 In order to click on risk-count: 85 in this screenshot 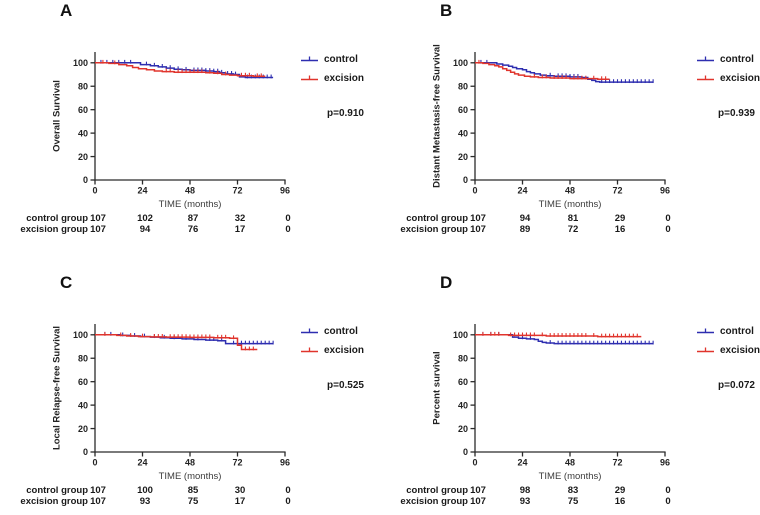, I will do `click(193, 490)`.